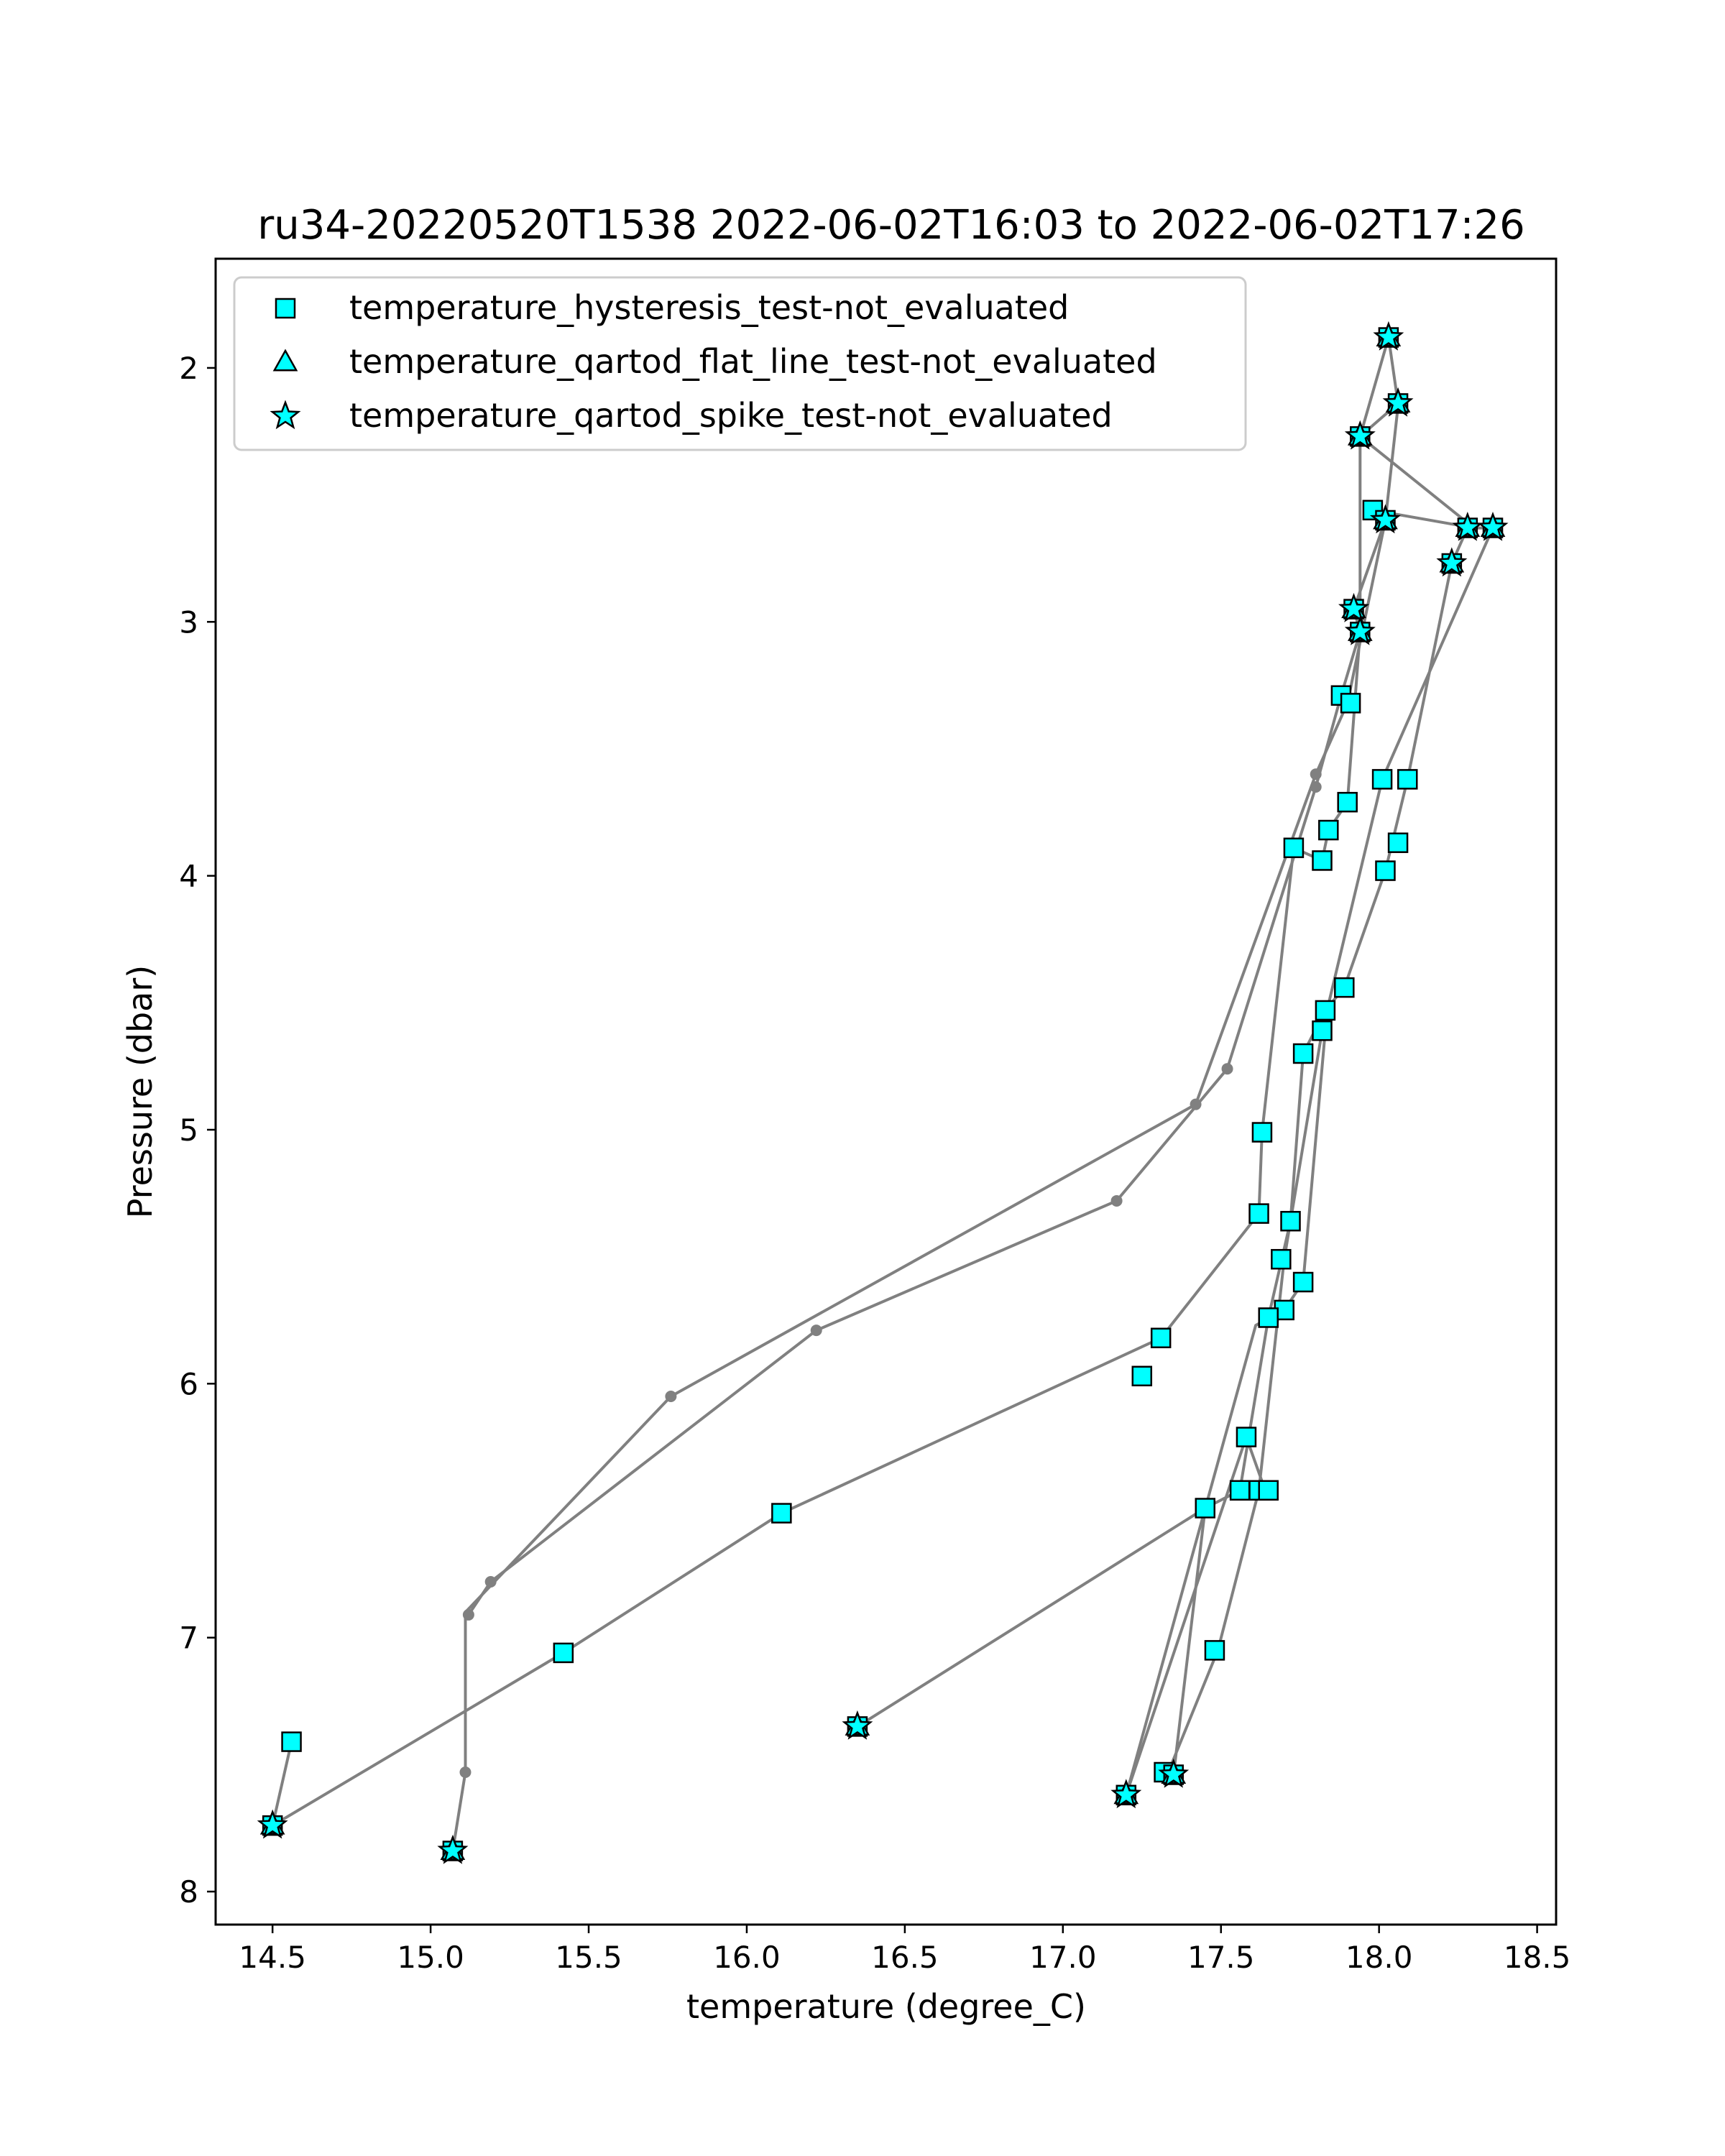 The height and width of the screenshot is (2156, 1725). What do you see at coordinates (140, 1091) in the screenshot?
I see `y-axis-label: Pressure (dbar)` at bounding box center [140, 1091].